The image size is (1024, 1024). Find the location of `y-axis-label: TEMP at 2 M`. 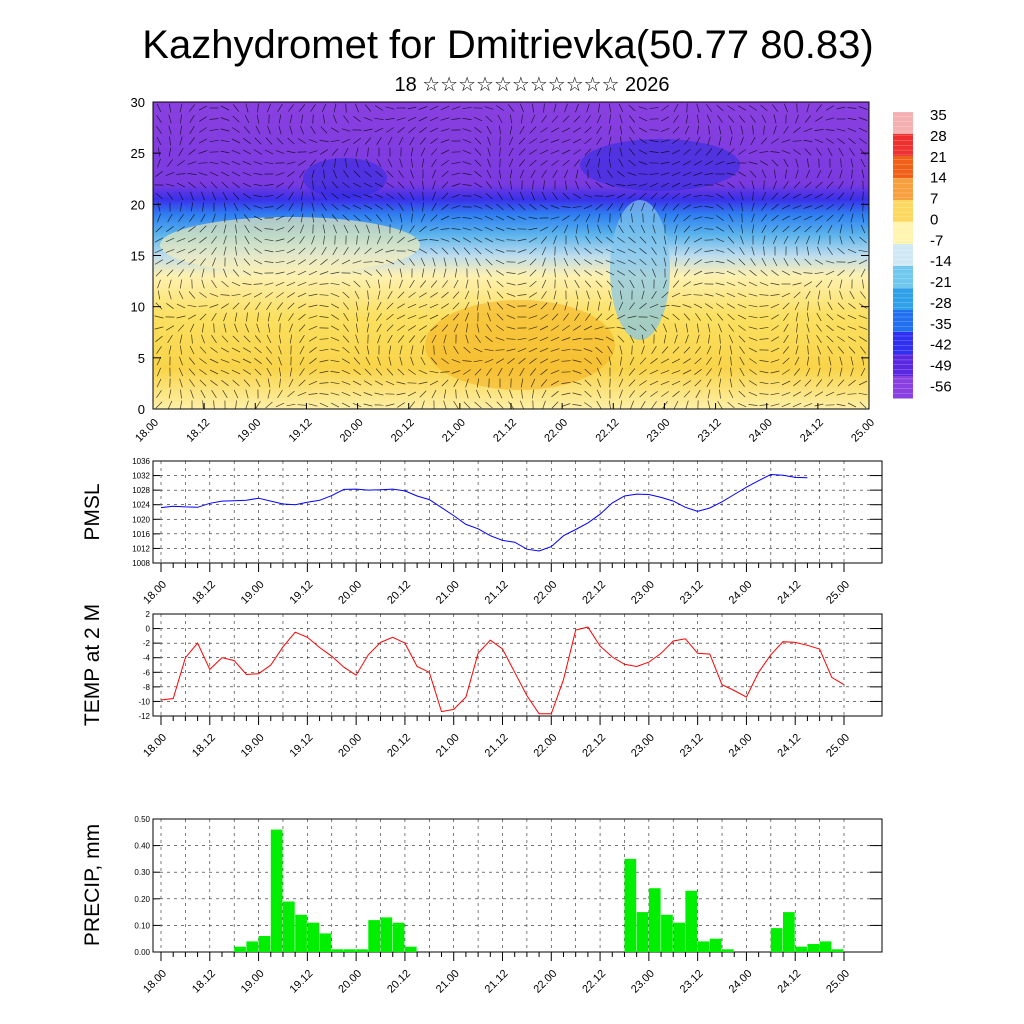

y-axis-label: TEMP at 2 M is located at coordinates (92, 665).